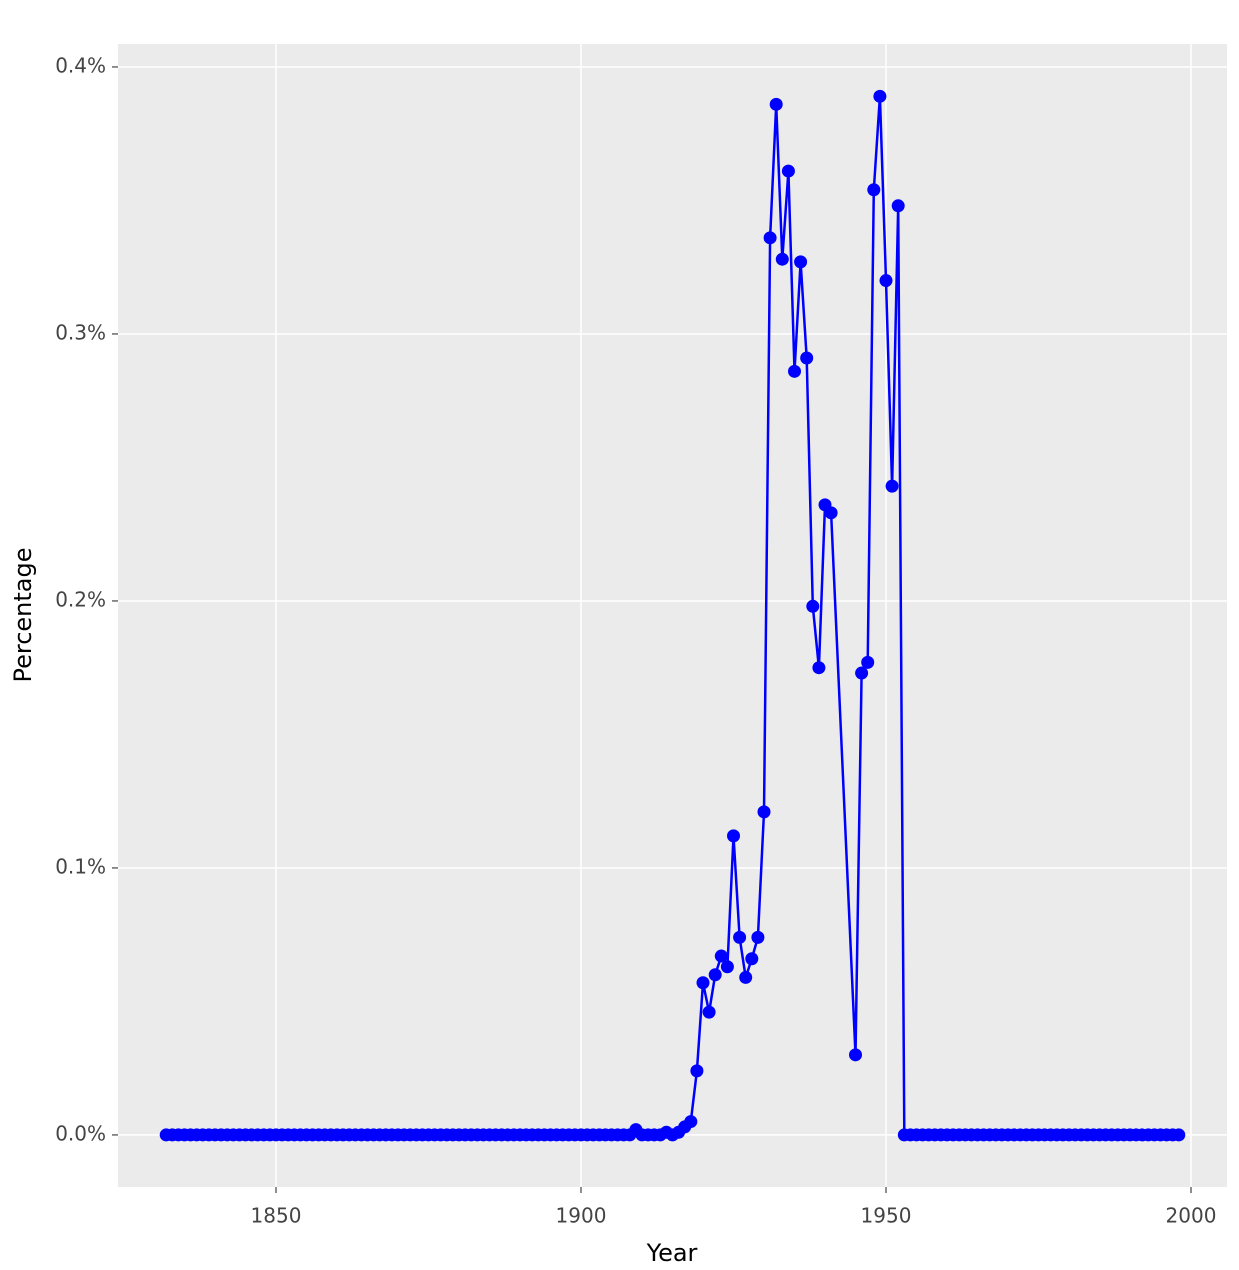 The image size is (1239, 1270). Describe the element at coordinates (581, 1216) in the screenshot. I see `x-tick-label: 1900` at that location.